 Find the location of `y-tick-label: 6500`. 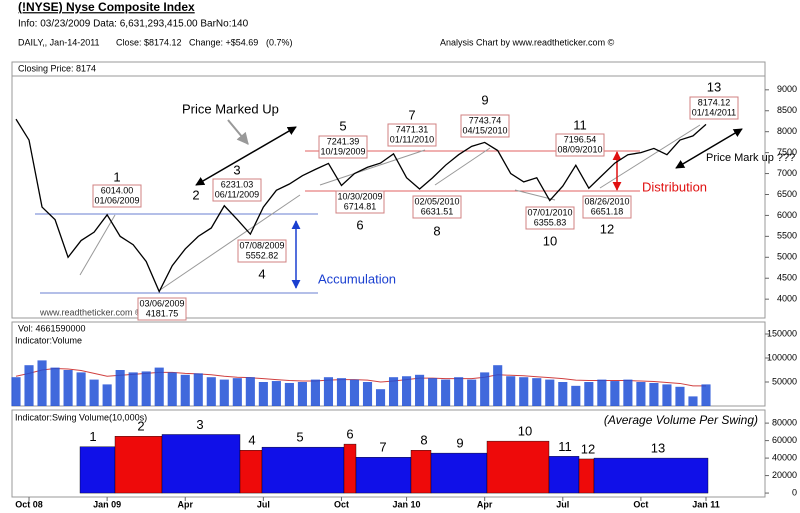

y-tick-label: 6500 is located at coordinates (787, 194).